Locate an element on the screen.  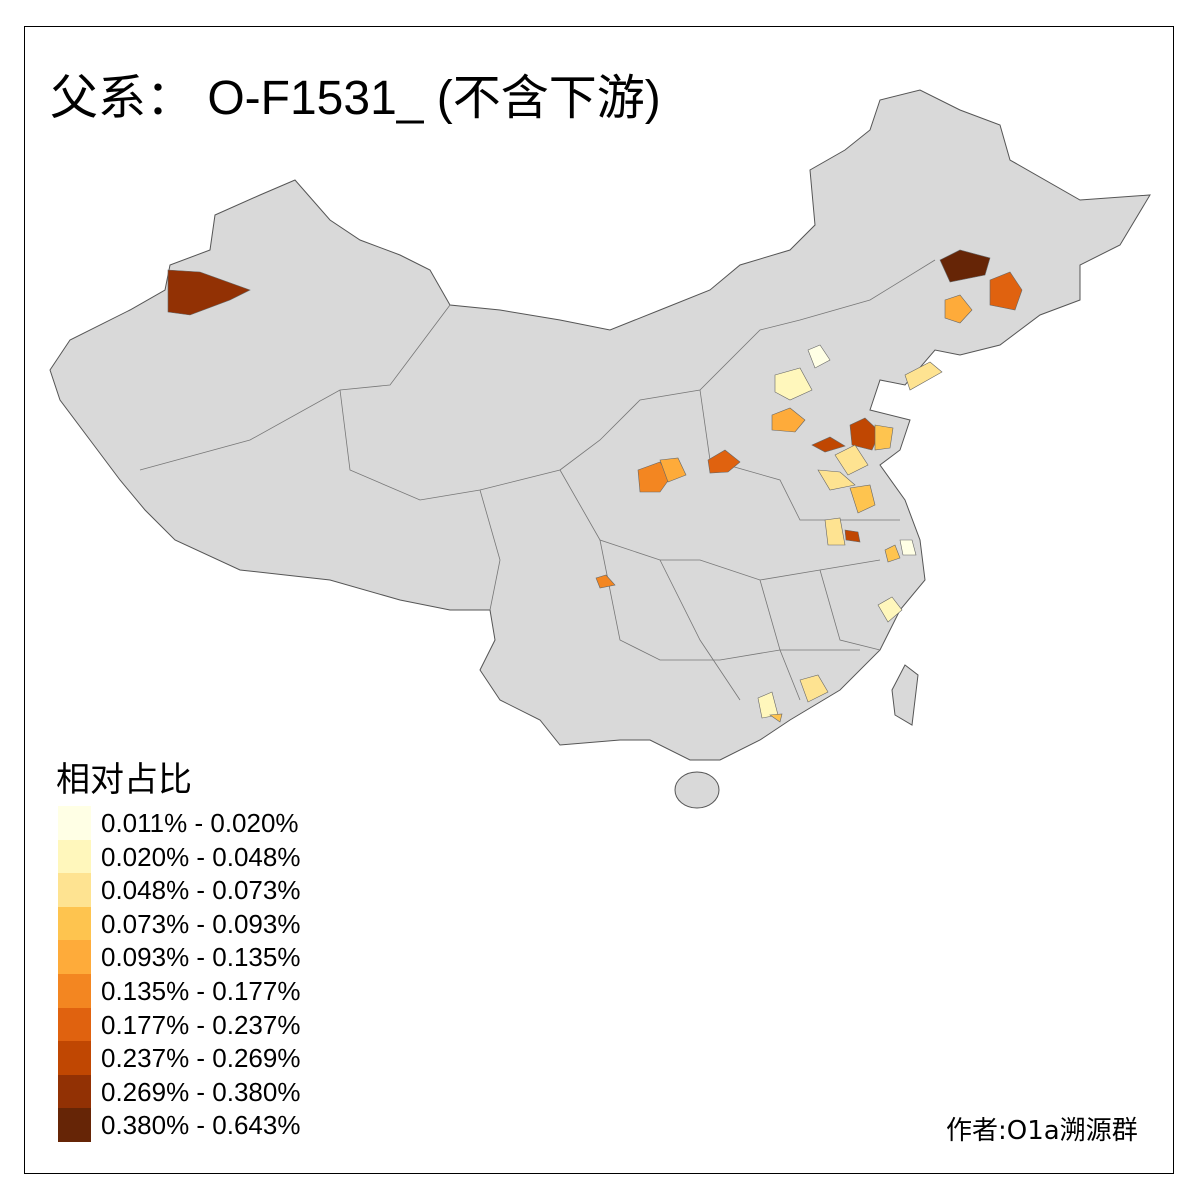
legend-label: 0.135% - 0.177% is located at coordinates (201, 991).